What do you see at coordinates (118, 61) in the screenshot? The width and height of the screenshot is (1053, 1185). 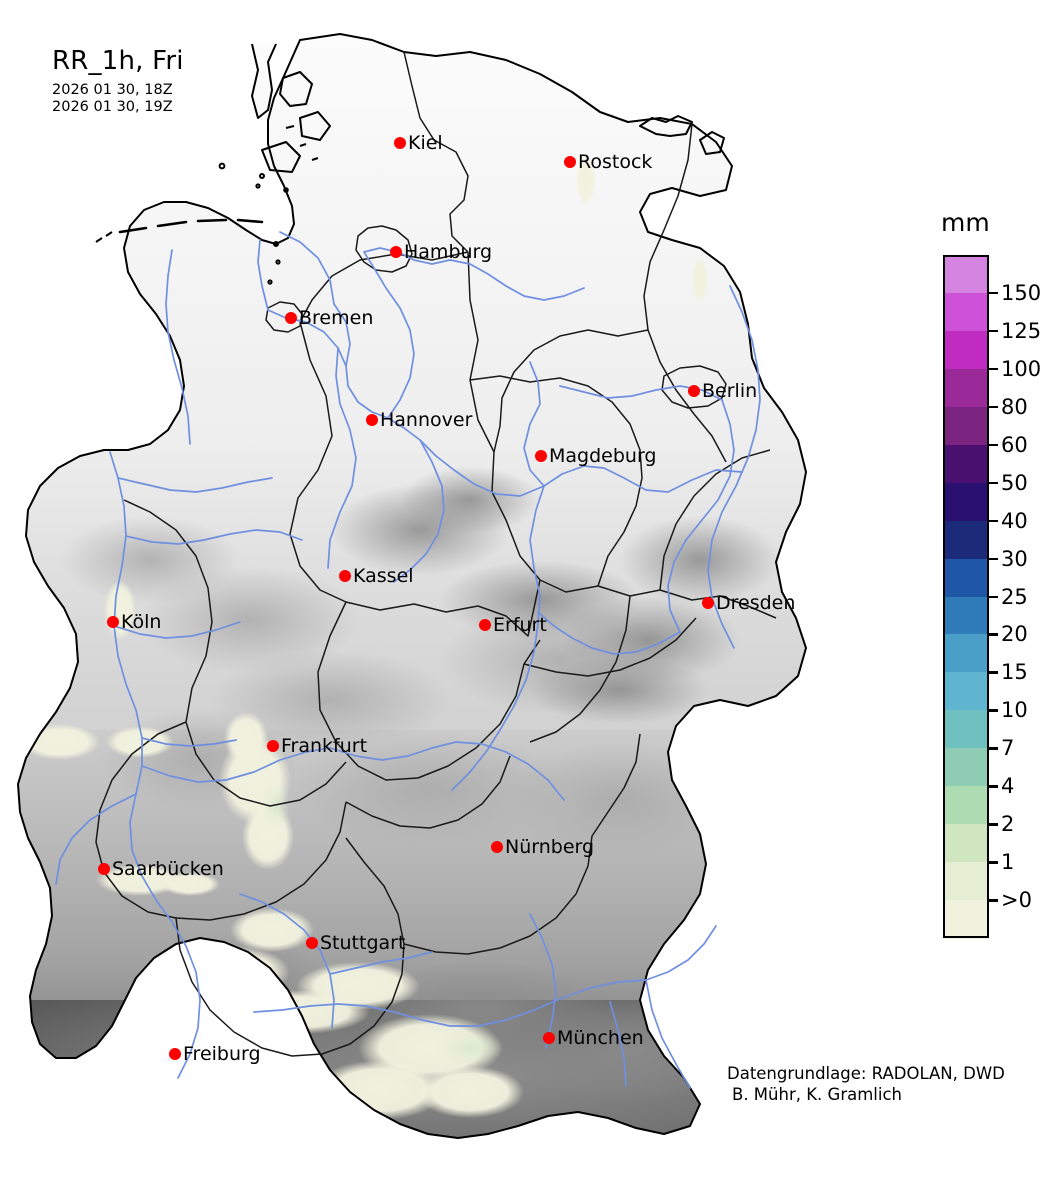 I see `page-title: RR_1h, Fri` at bounding box center [118, 61].